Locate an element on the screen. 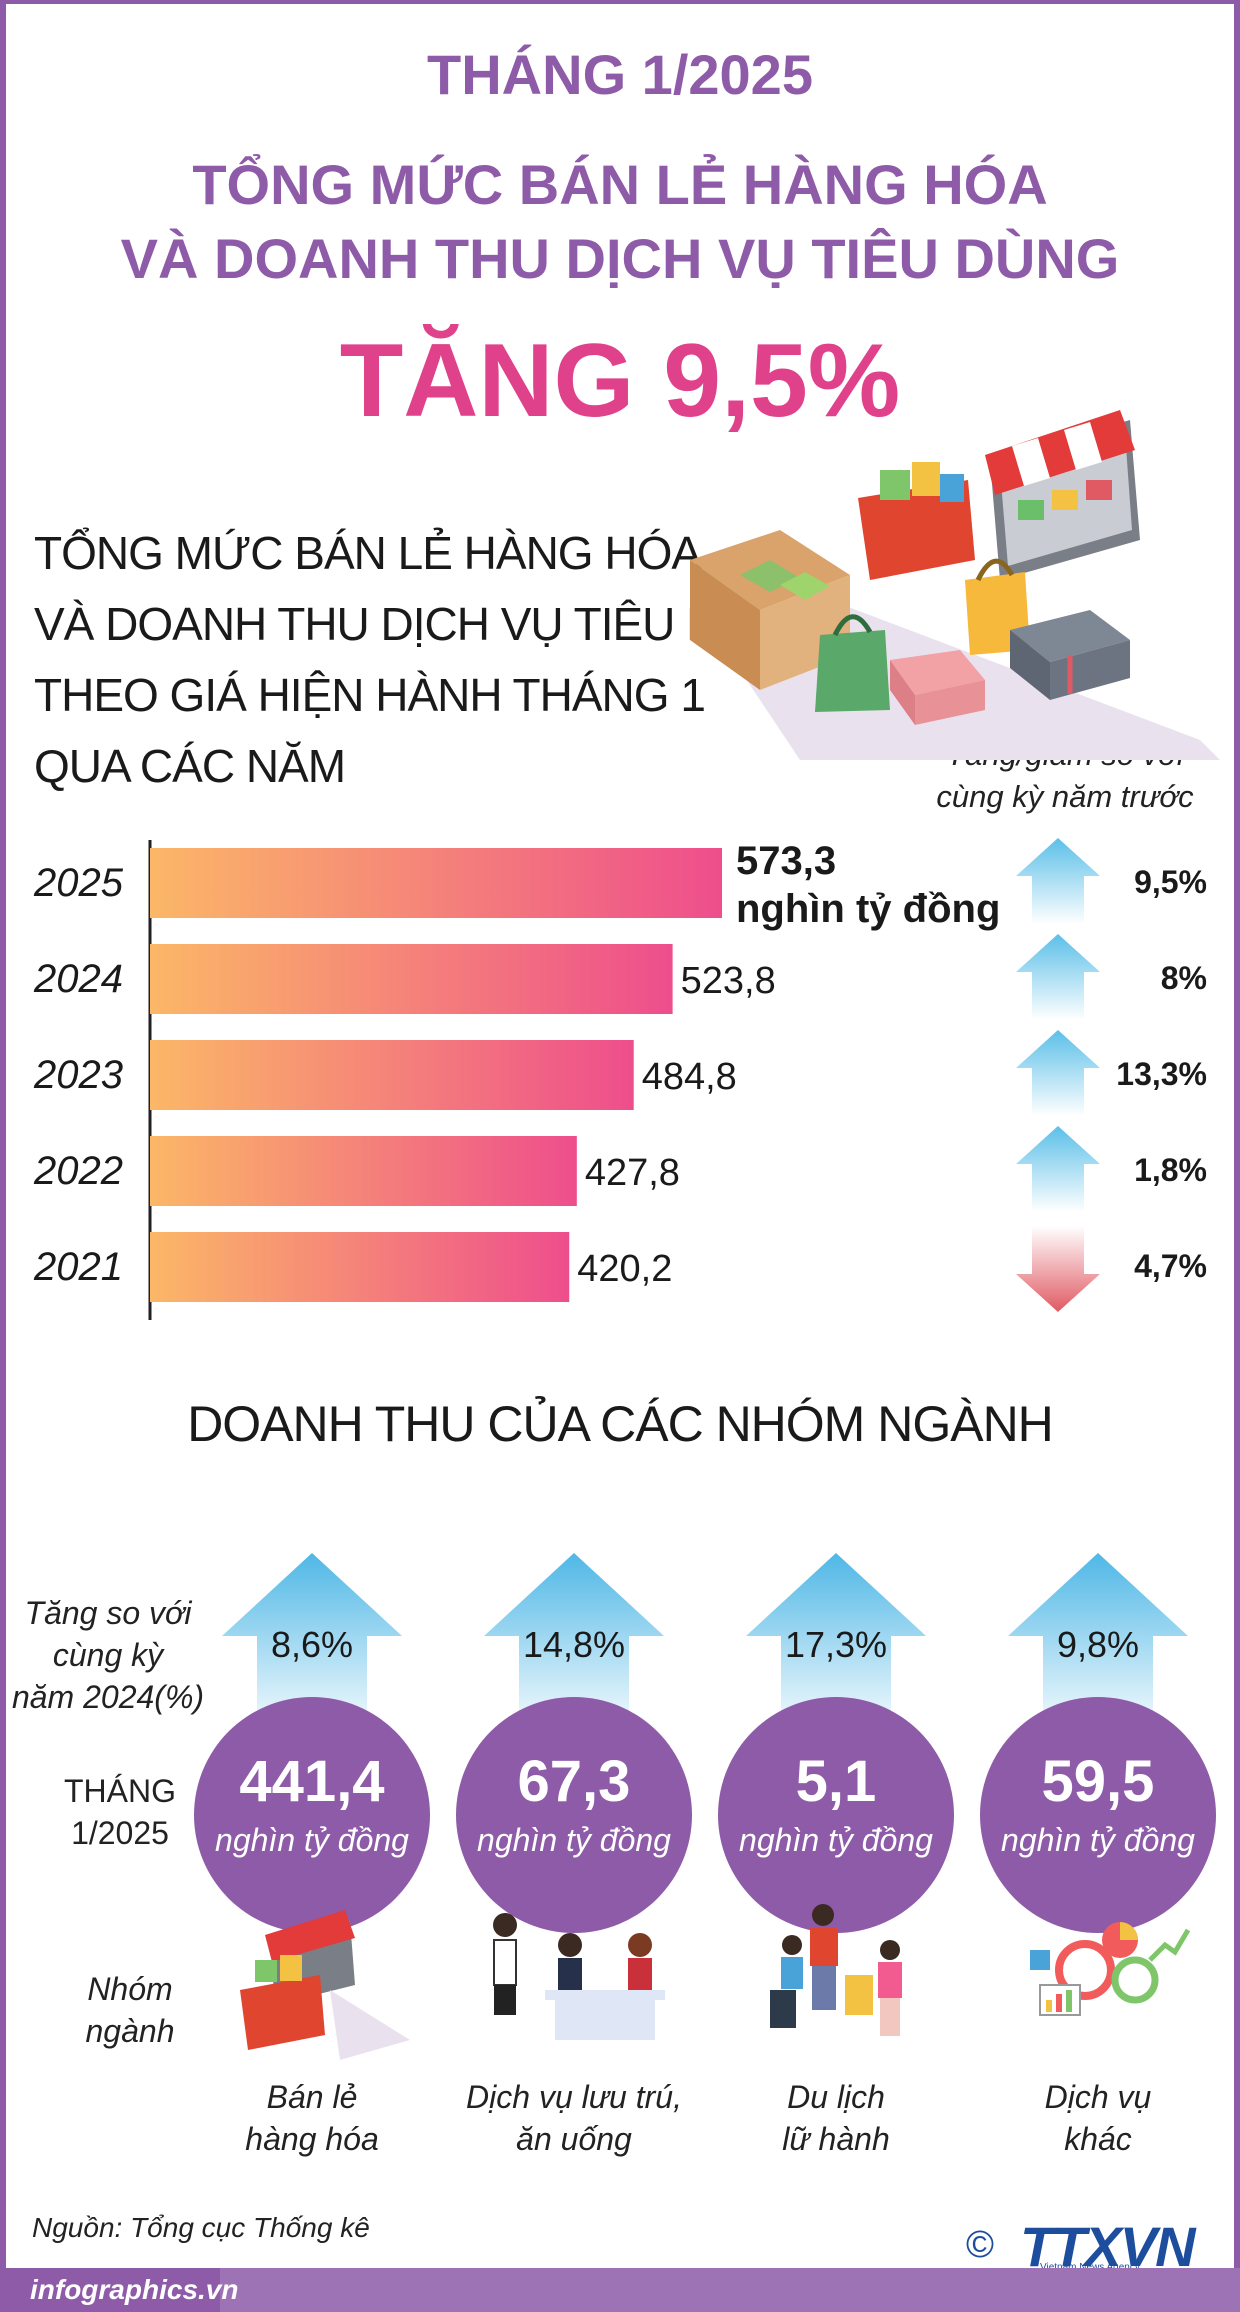 The width and height of the screenshot is (1240, 2312). group-row-label-line2: ngành is located at coordinates (130, 2031).